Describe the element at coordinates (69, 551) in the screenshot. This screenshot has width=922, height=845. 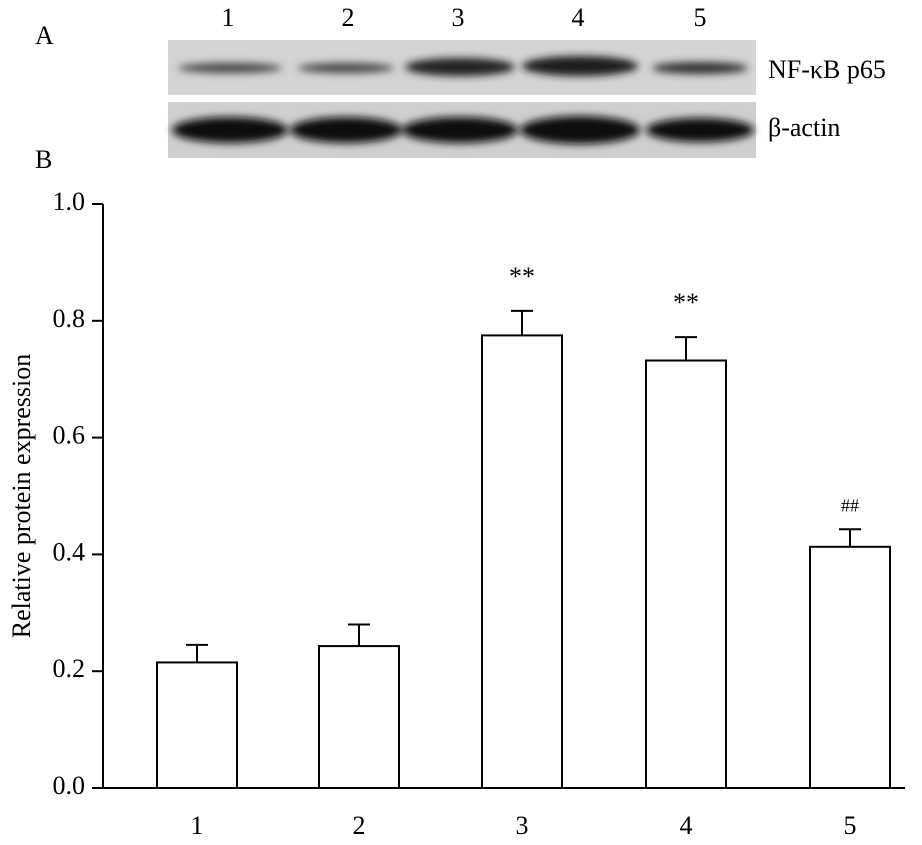
I see `y-tick-label: 0.4` at that location.